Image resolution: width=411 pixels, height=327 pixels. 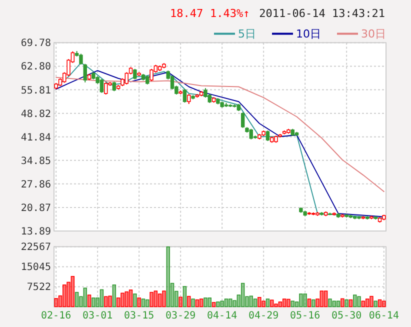 What do you see at coordinates (305, 316) in the screenshot?
I see `x-tick-label: 05-16` at bounding box center [305, 316].